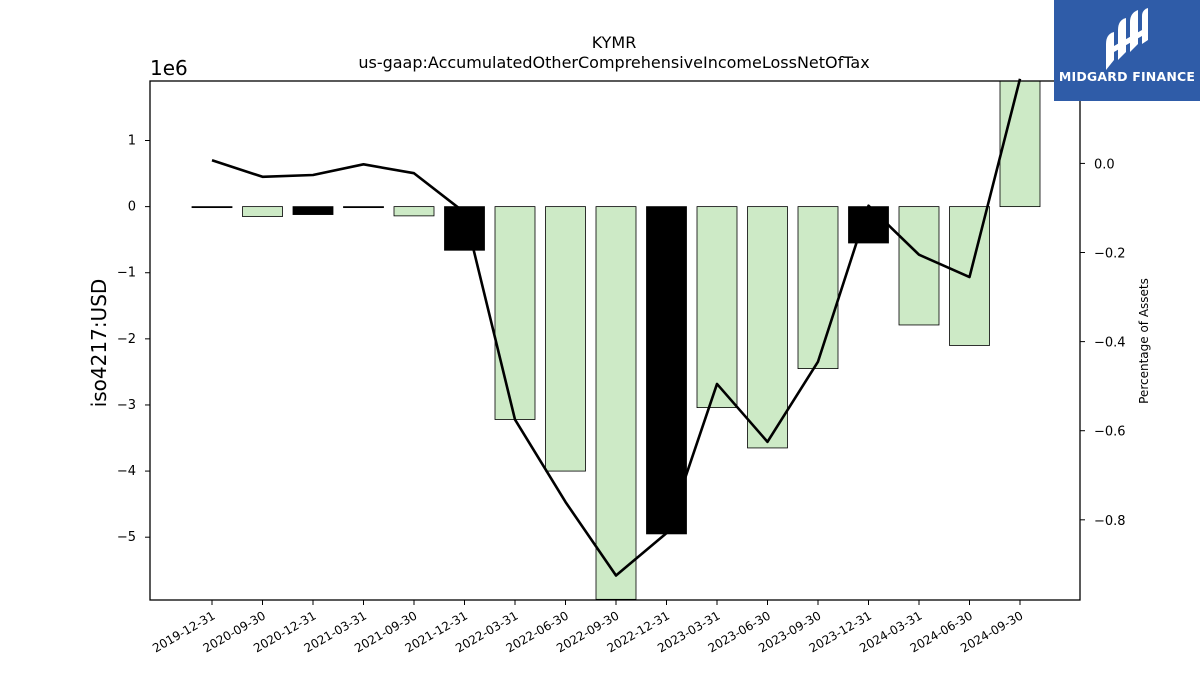  Describe the element at coordinates (1110, 521) in the screenshot. I see `y2-tick-label: −0.8` at that location.